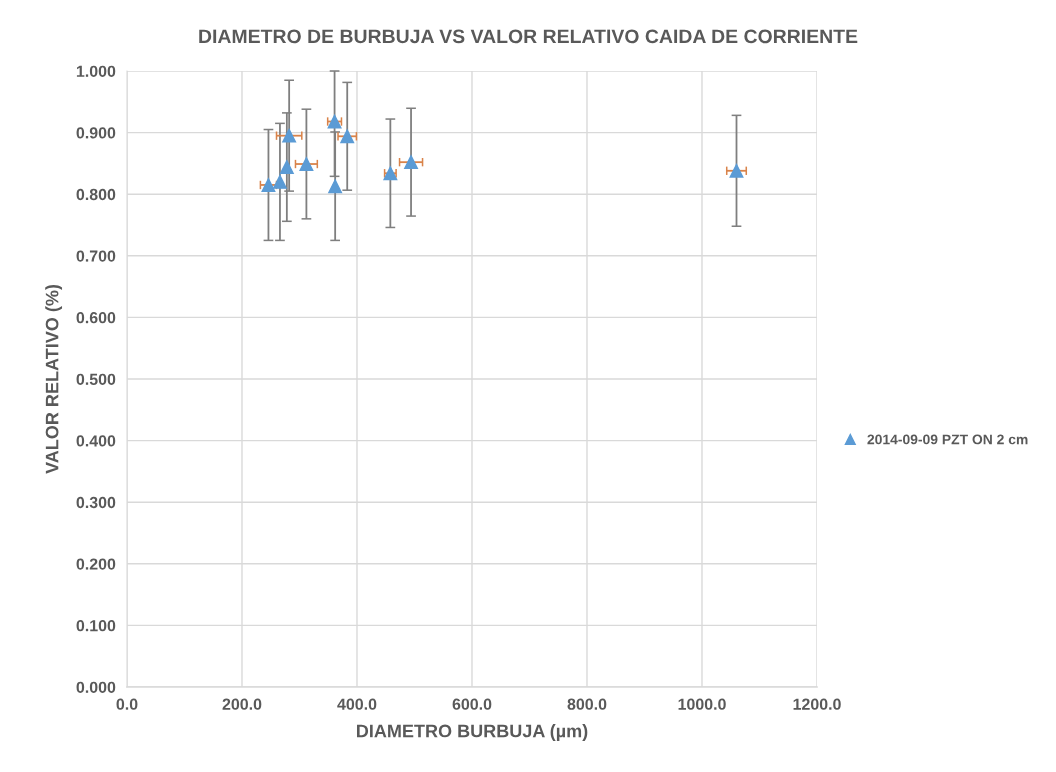 This screenshot has height=772, width=1056. I want to click on y-tick-label: 0.900, so click(96, 133).